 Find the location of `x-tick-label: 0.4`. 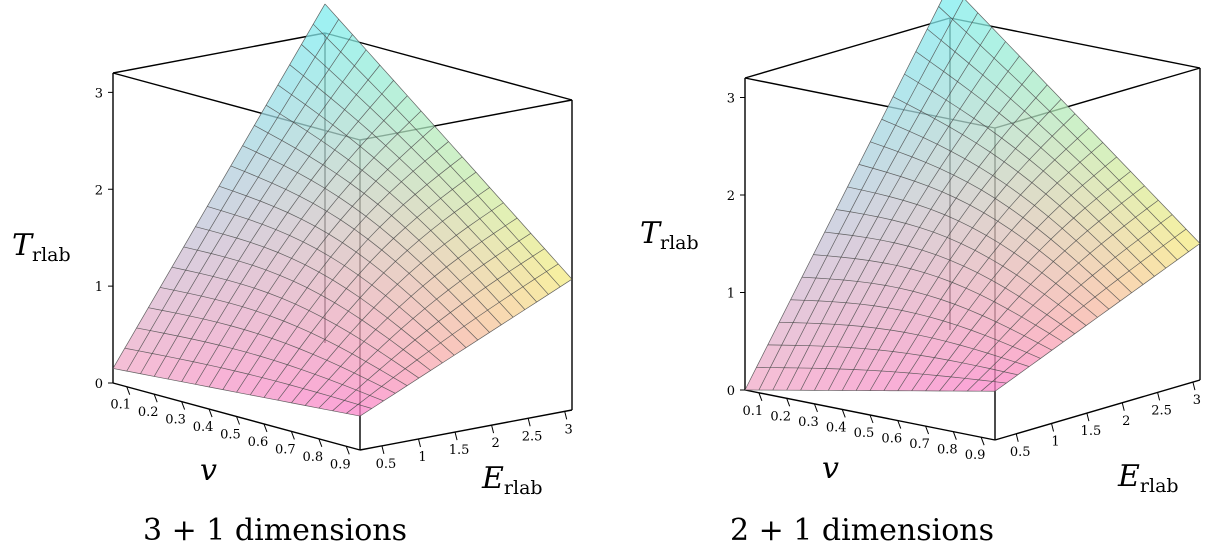

x-tick-label: 0.4 is located at coordinates (836, 427).